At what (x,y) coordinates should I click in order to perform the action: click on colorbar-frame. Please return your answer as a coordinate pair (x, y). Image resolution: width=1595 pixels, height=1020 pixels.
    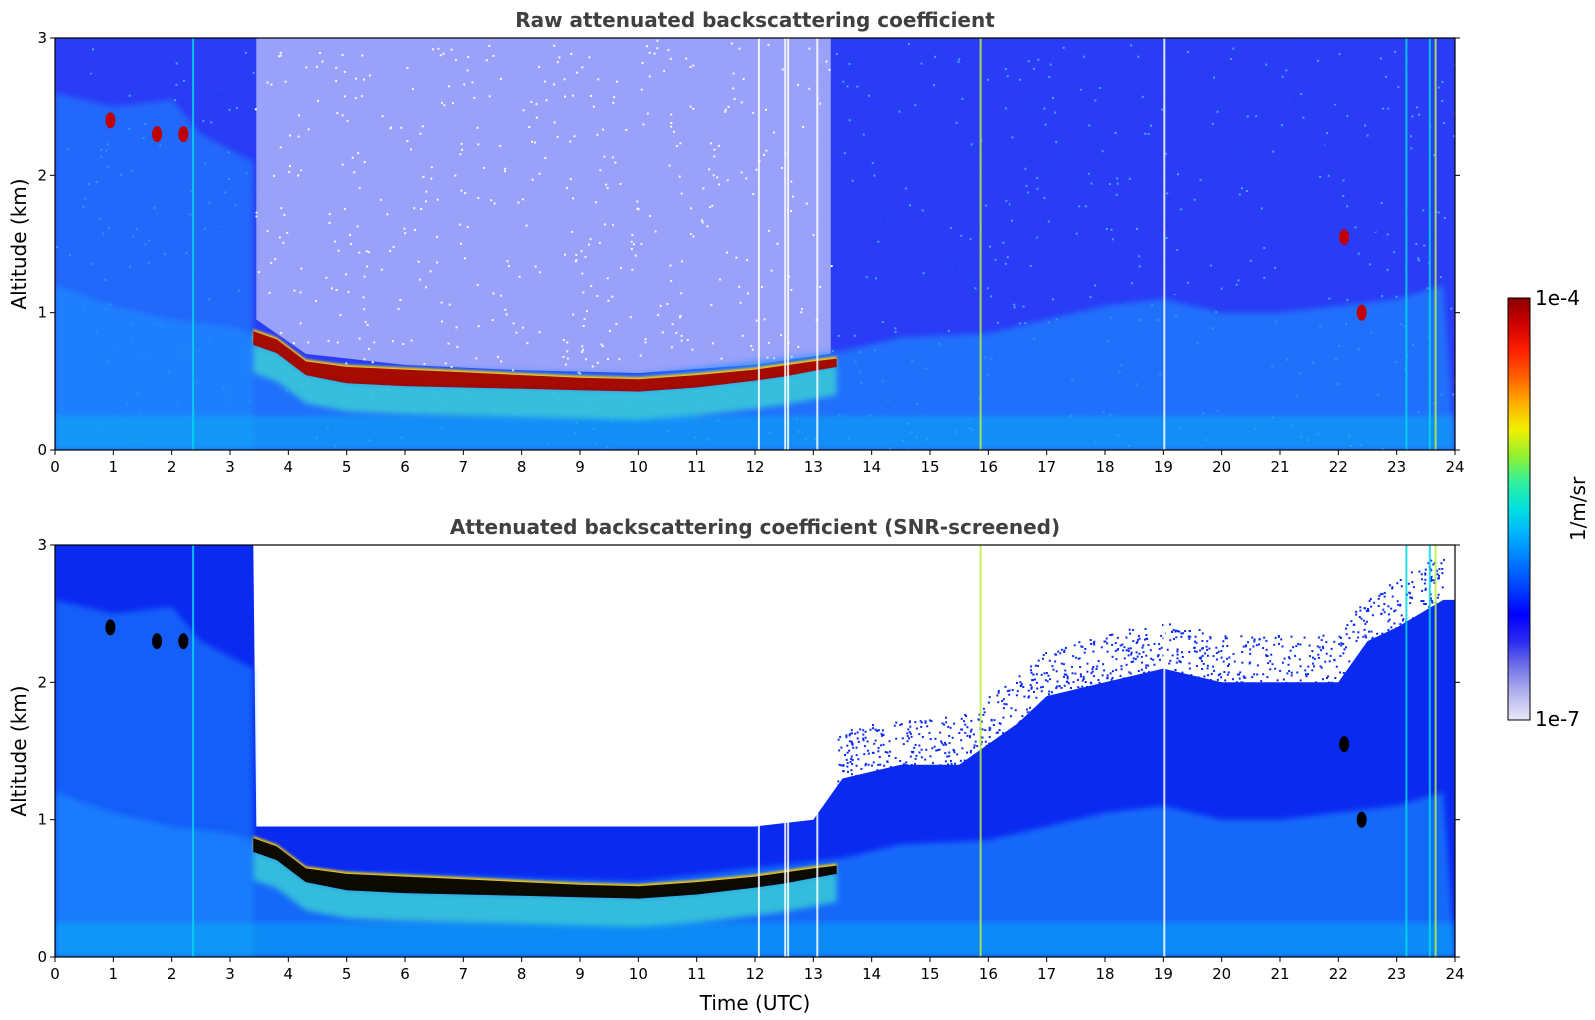
    Looking at the image, I should click on (1519, 509).